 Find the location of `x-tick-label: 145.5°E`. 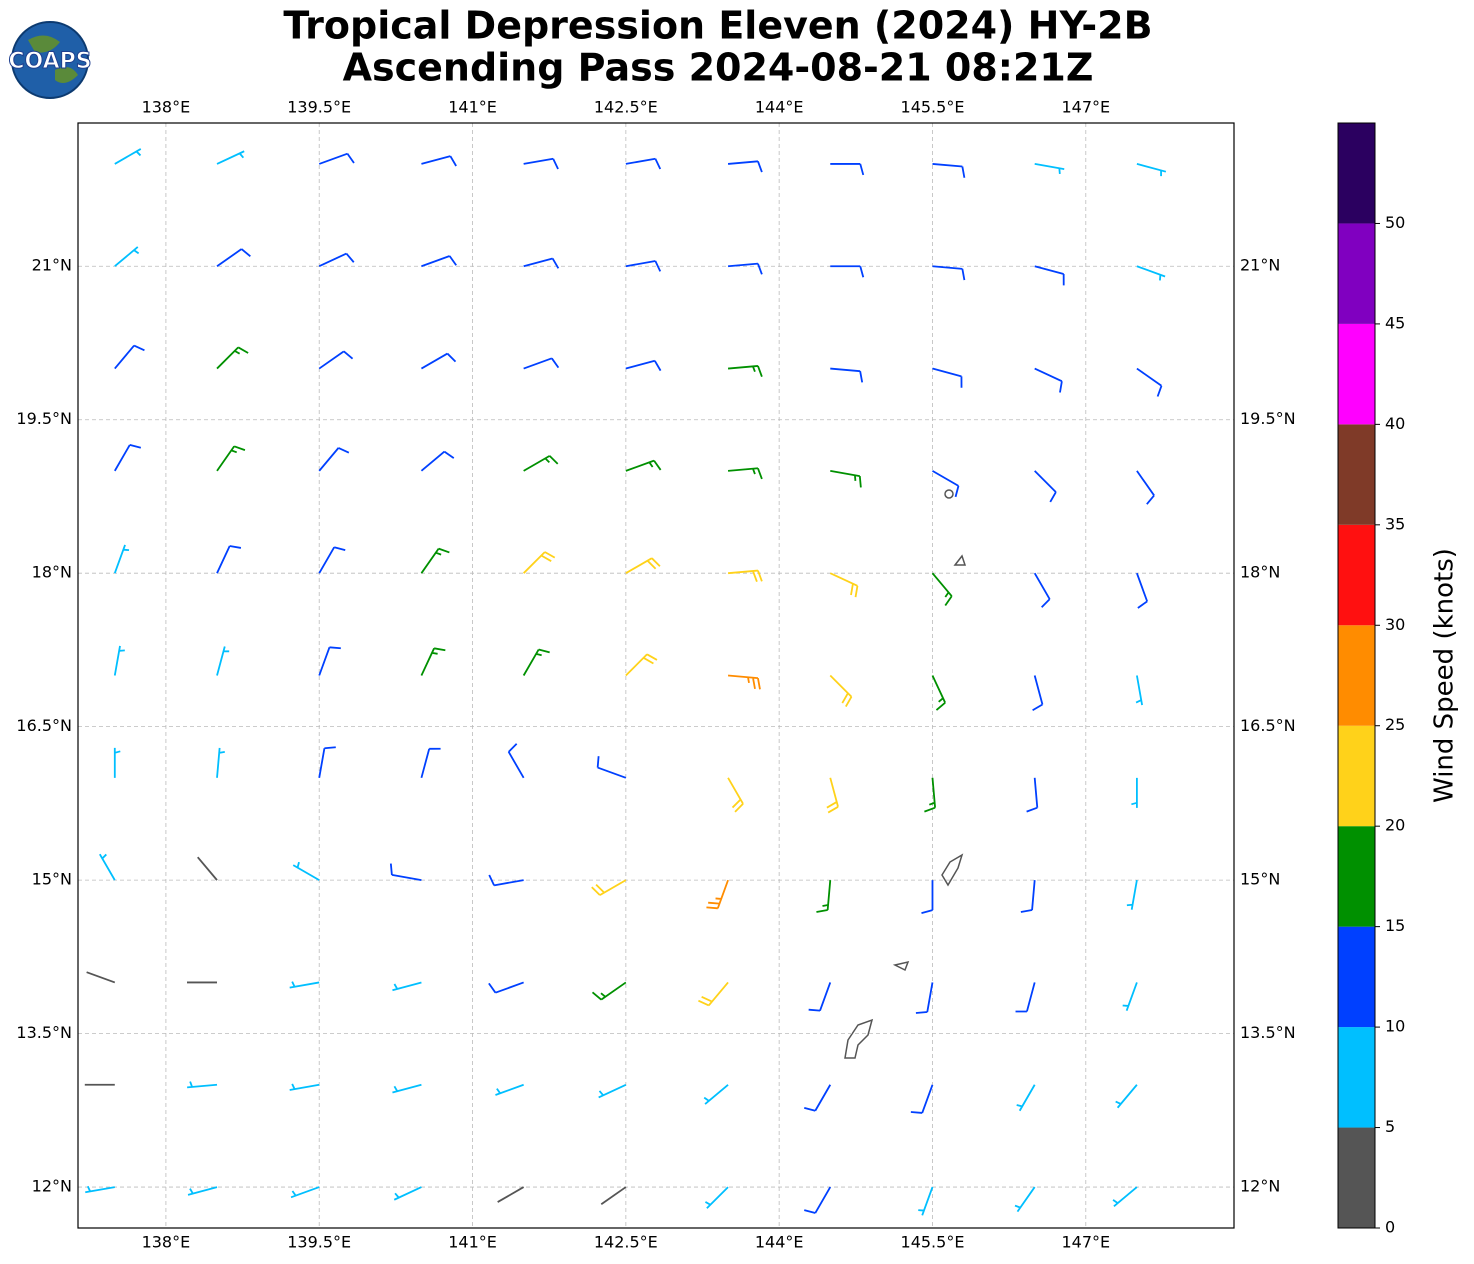

x-tick-label: 145.5°E is located at coordinates (933, 107).